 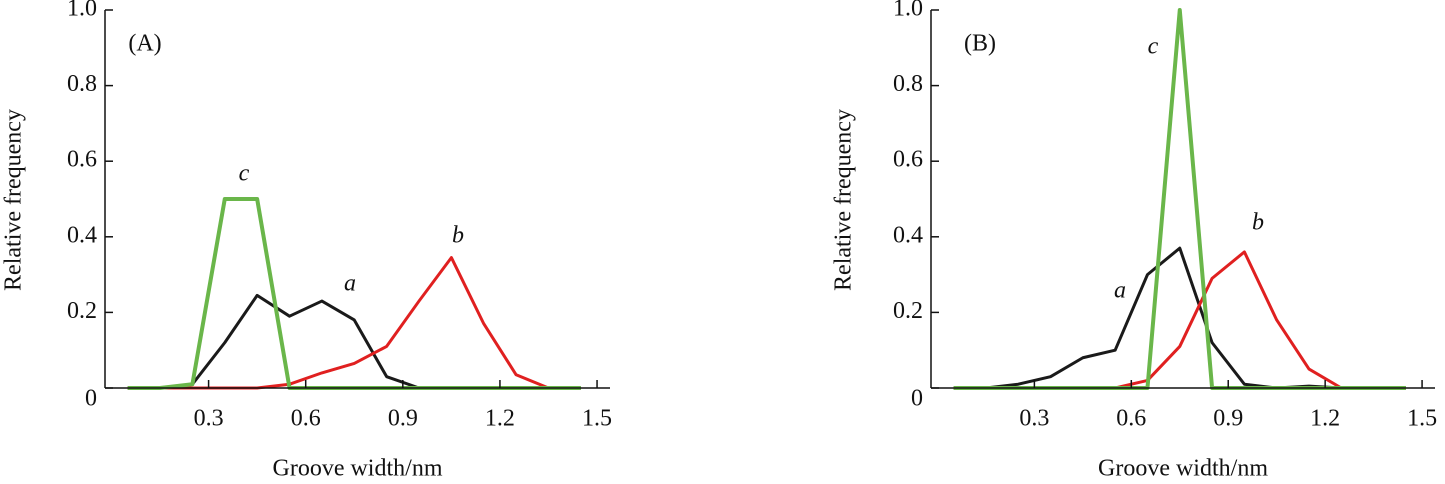 What do you see at coordinates (980, 44) in the screenshot?
I see `panel-label: (B)` at bounding box center [980, 44].